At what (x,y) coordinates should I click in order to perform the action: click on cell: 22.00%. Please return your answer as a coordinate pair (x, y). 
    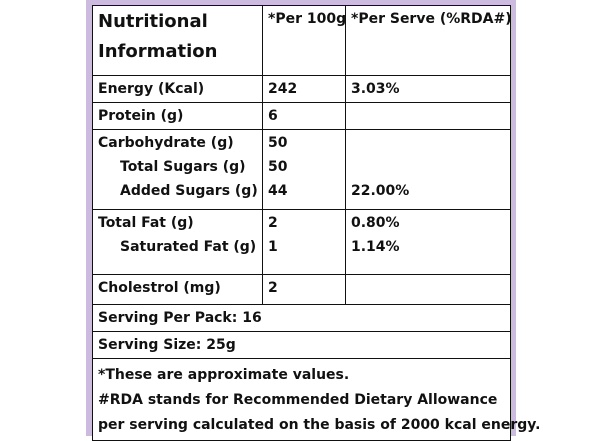
    Looking at the image, I should click on (428, 169).